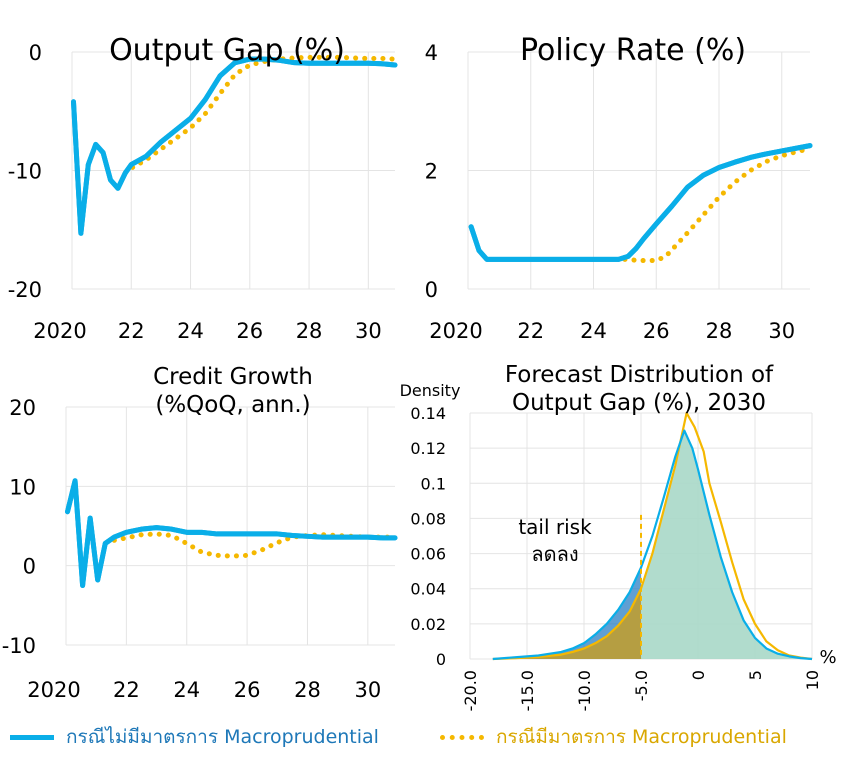  What do you see at coordinates (22, 487) in the screenshot?
I see `y-tick-label: 10` at bounding box center [22, 487].